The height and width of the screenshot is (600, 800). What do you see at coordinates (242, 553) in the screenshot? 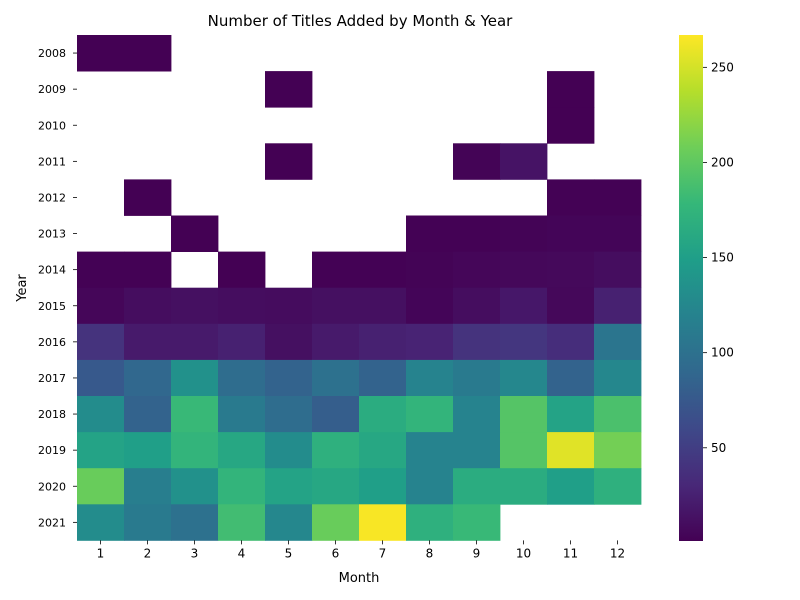
I see `x-tick-label: 4` at bounding box center [242, 553].